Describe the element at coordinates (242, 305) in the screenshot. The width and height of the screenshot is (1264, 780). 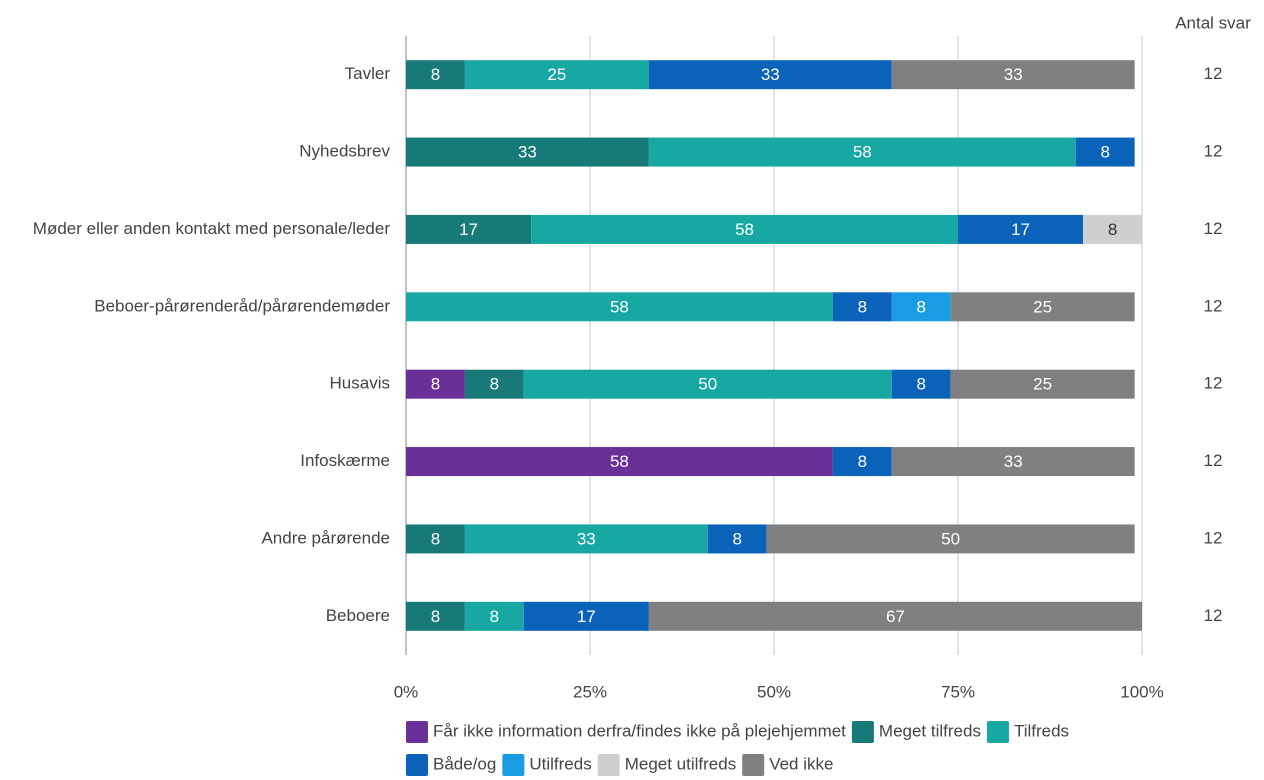
I see `y-tick-label: Beboer-pårørenderåd/pårørendemøder` at that location.